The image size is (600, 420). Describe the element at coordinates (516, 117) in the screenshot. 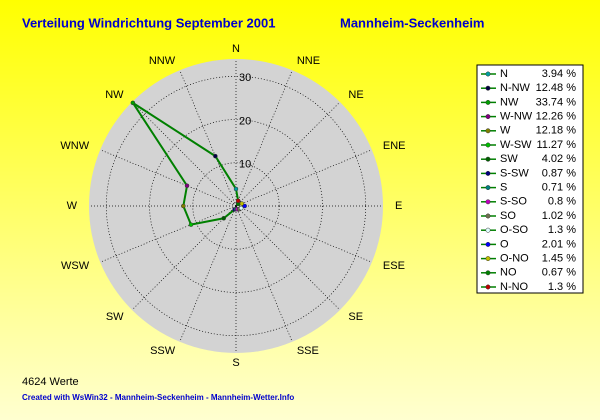

I see `legend-name: W-NW` at that location.